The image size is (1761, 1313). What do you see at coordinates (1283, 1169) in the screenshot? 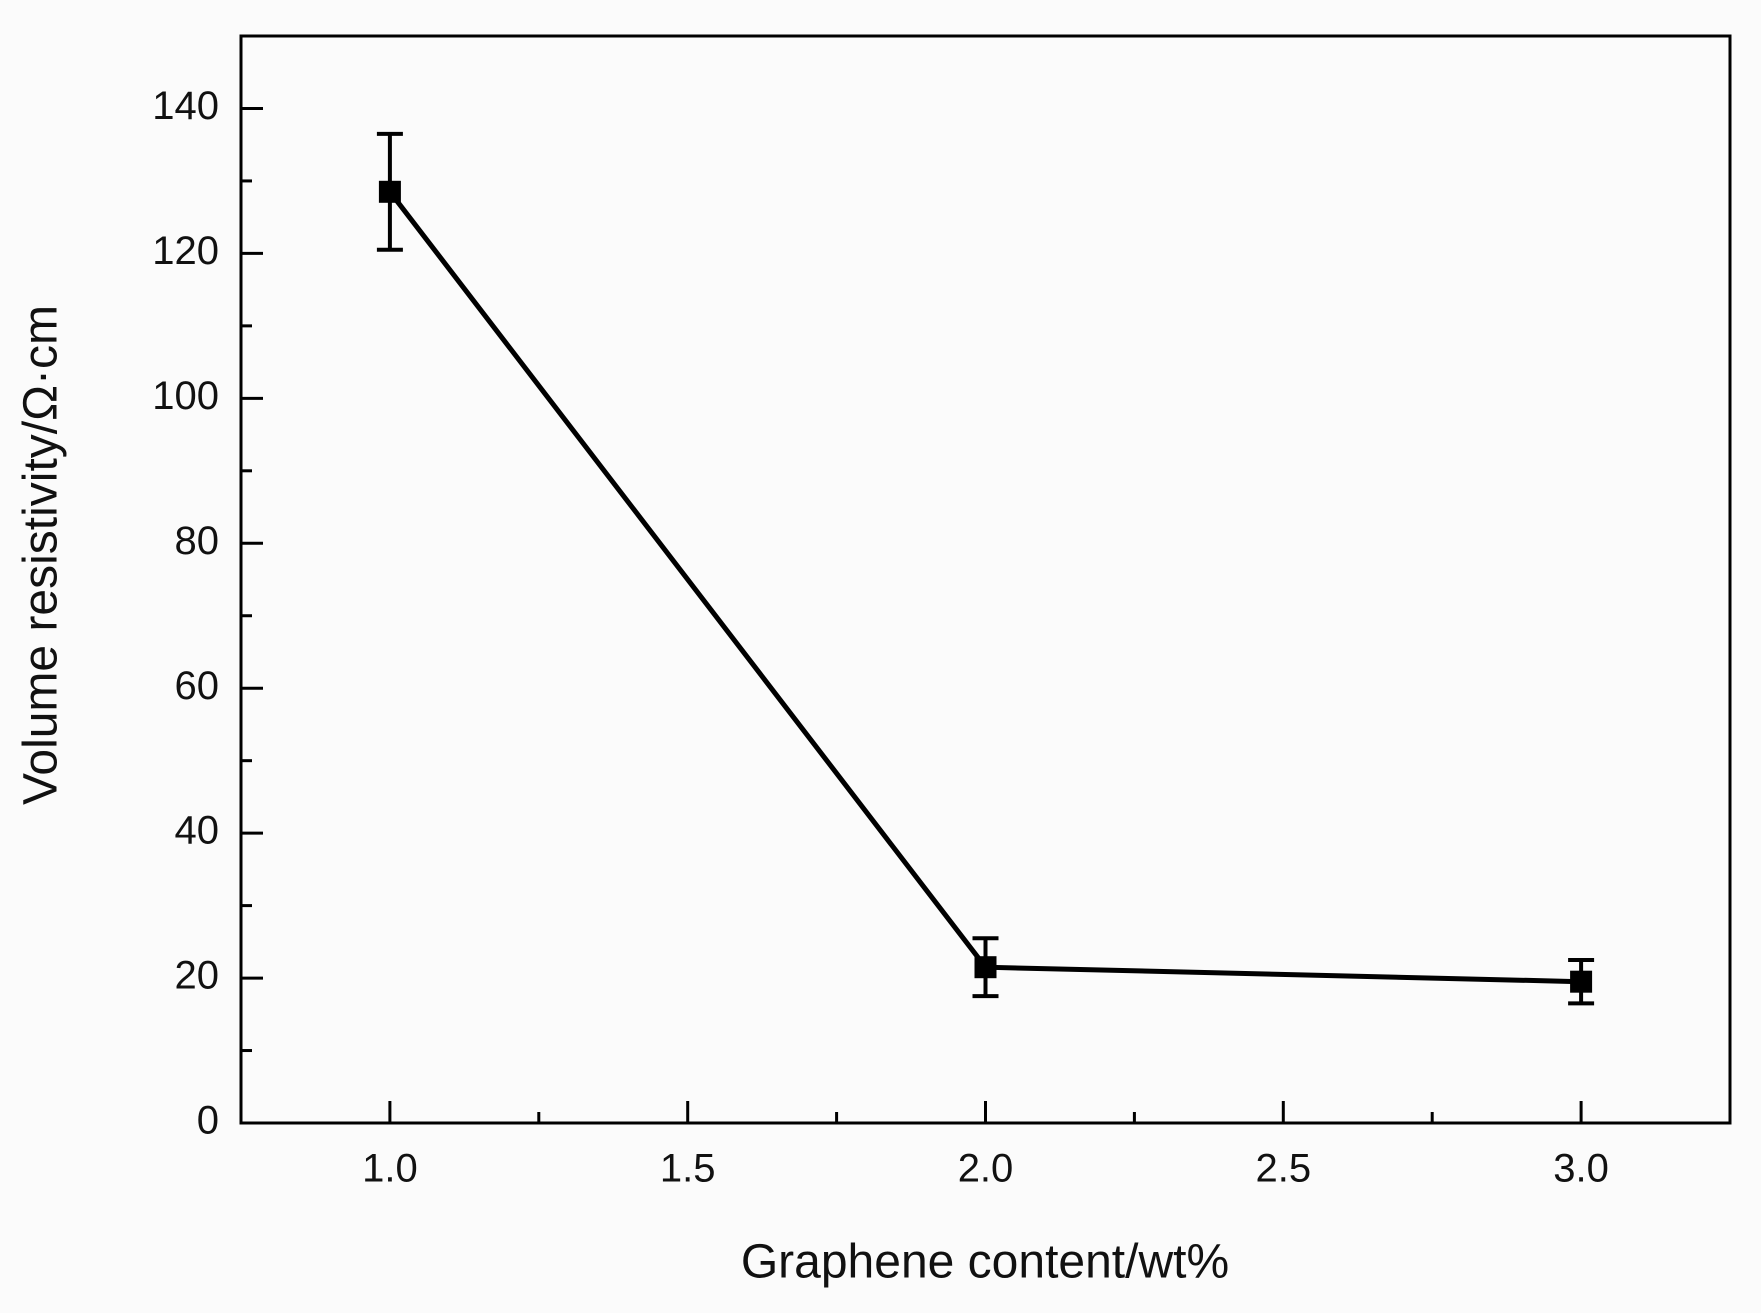
I see `x-tick-label: 2.5` at bounding box center [1283, 1169].